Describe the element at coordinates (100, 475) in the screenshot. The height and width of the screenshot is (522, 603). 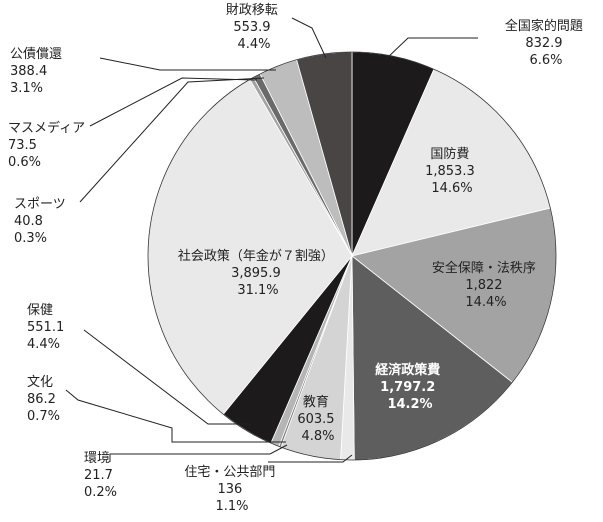
I see `label-environment: 環境 21.7 0.2%` at that location.